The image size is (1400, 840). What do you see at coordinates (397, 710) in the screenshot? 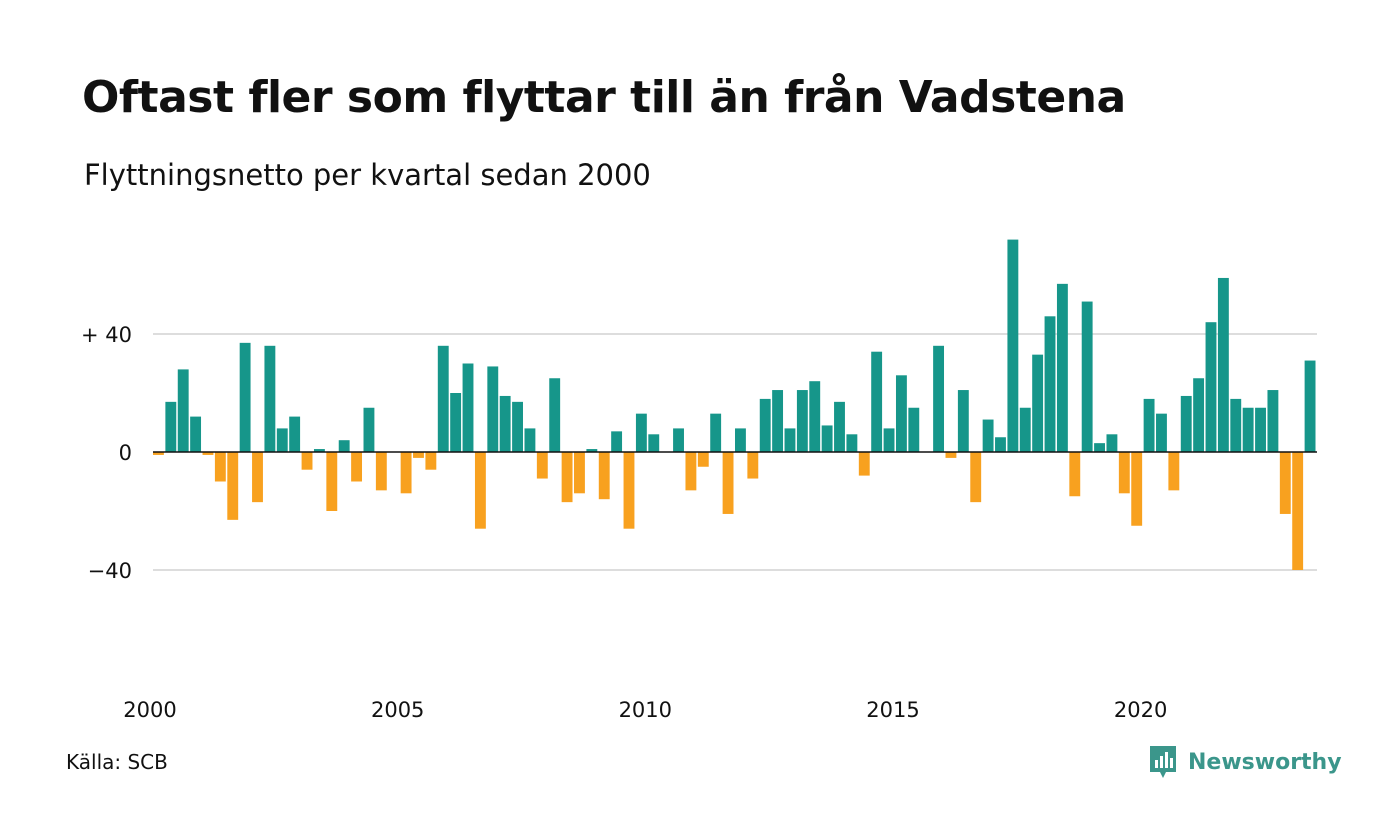
I see `x-tick-label: 2005` at bounding box center [397, 710].